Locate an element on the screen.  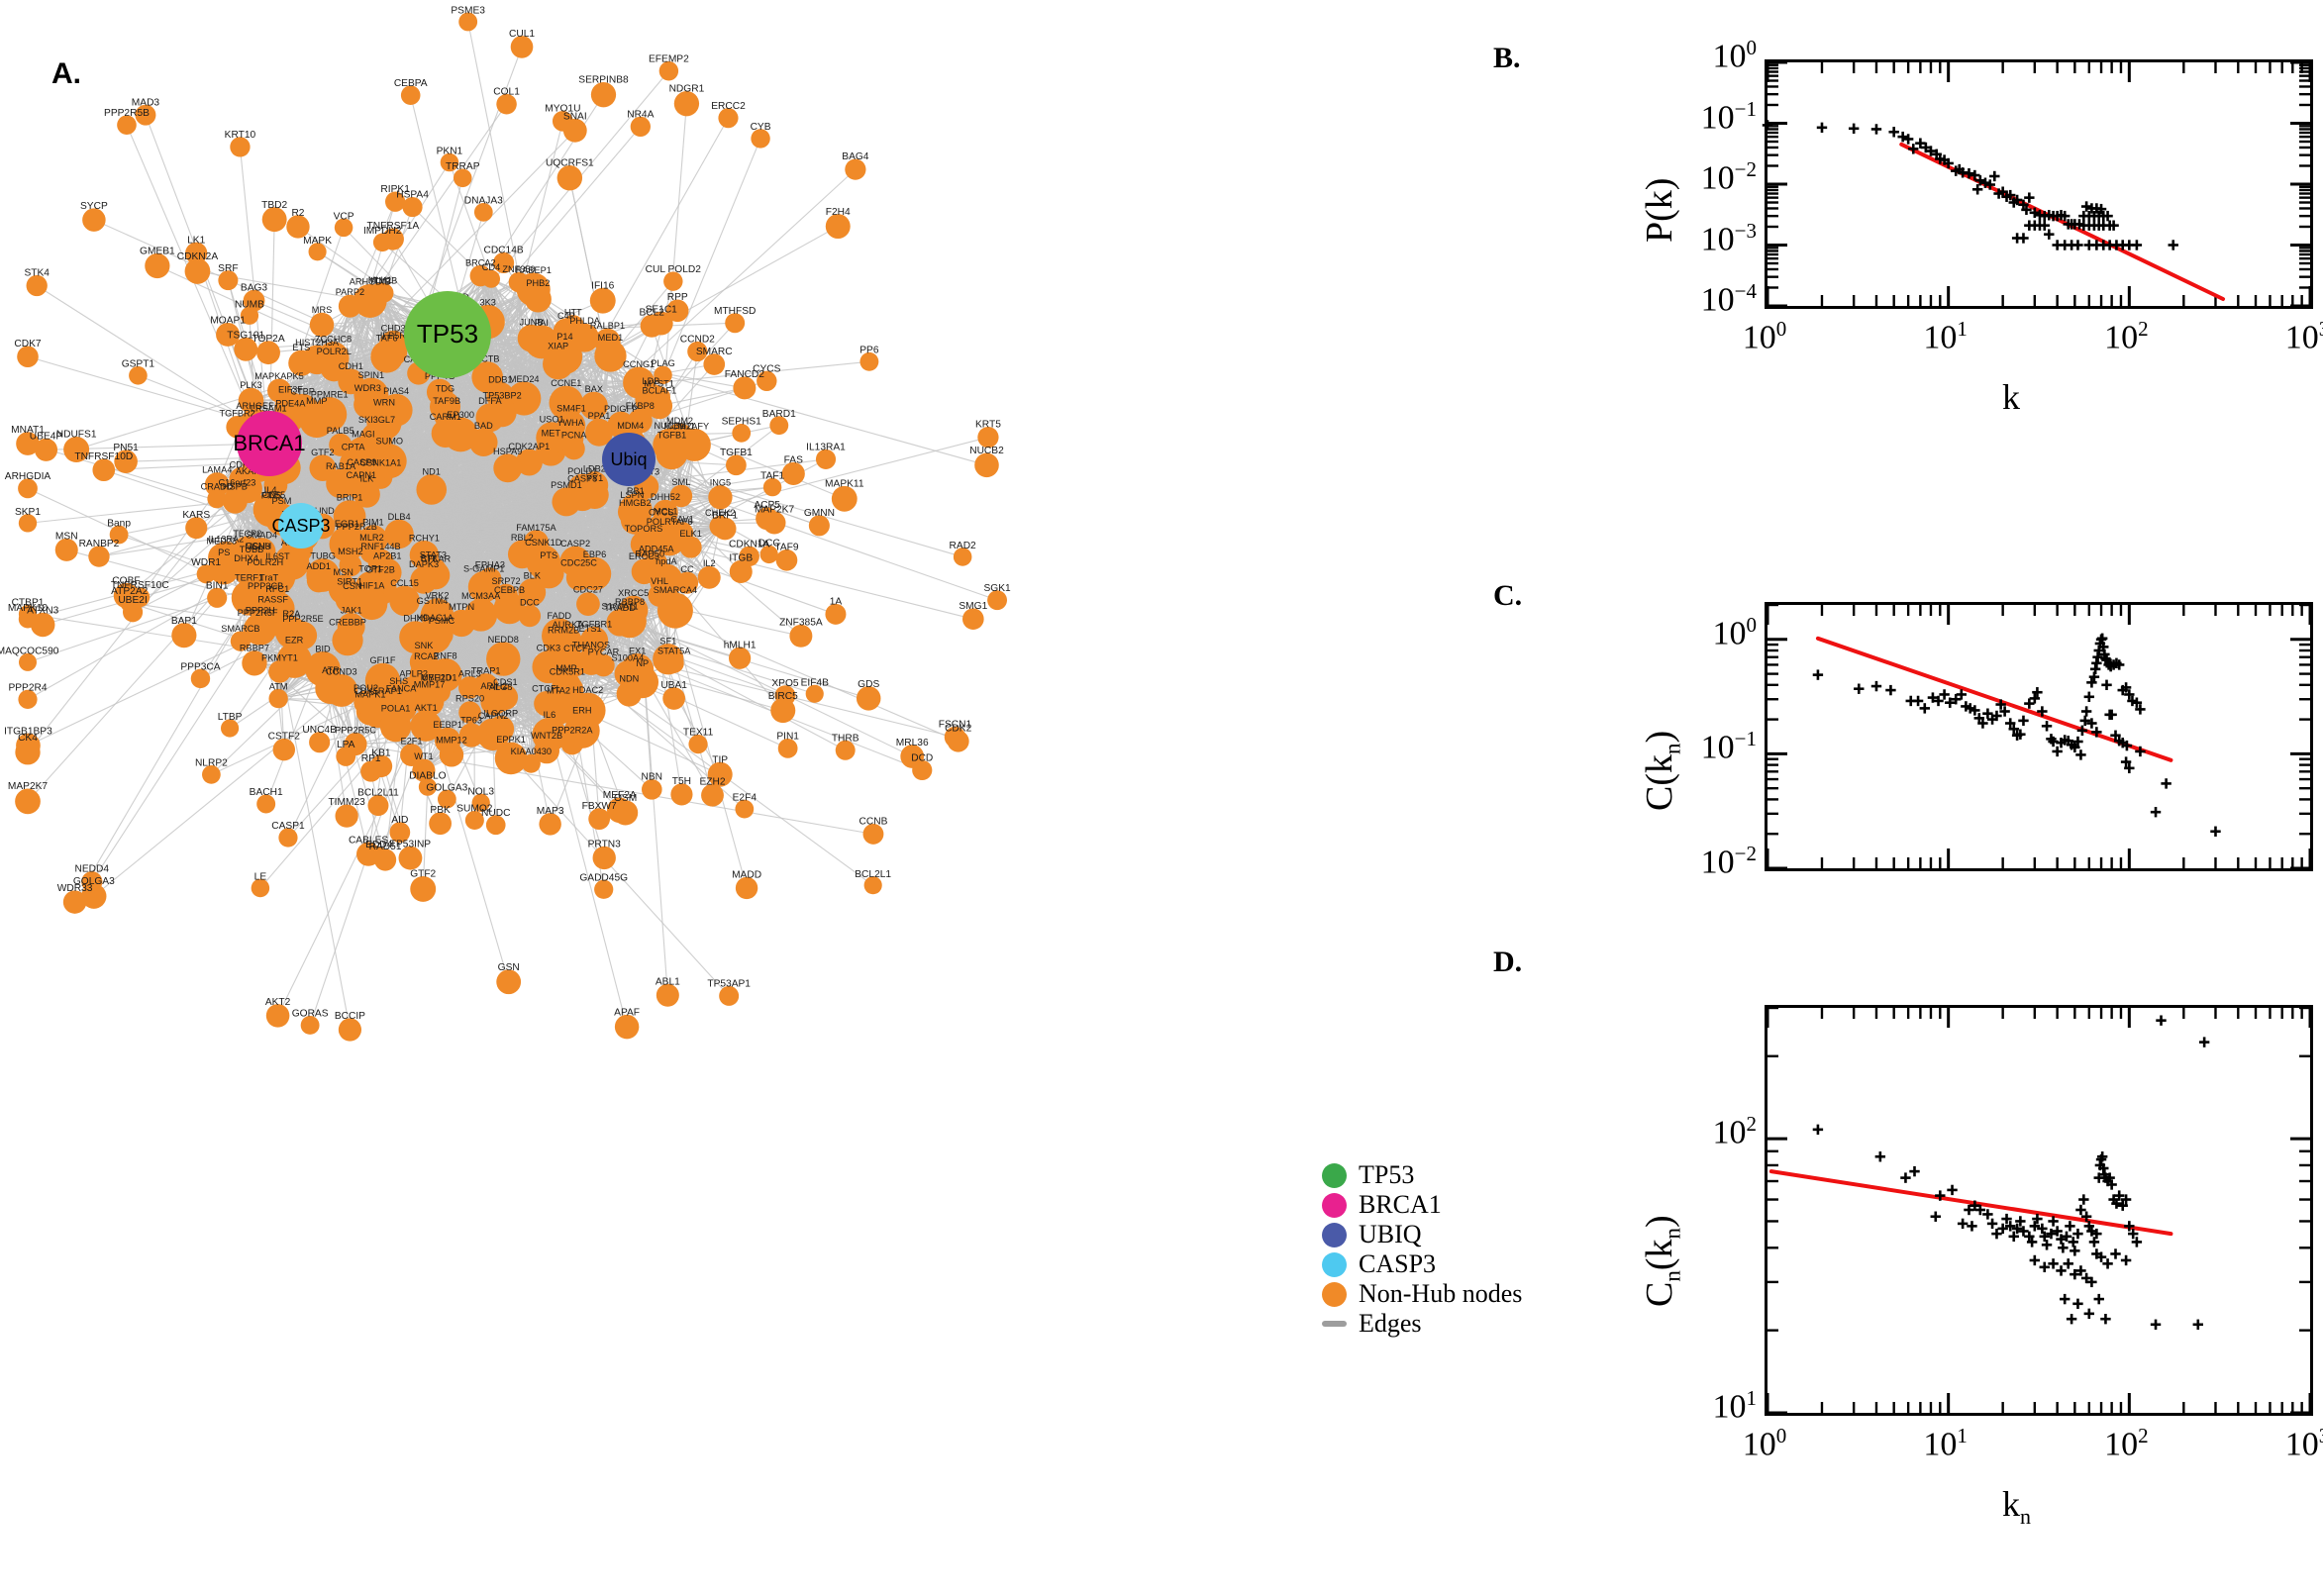
network-node-label: CDC14B is located at coordinates (503, 251).